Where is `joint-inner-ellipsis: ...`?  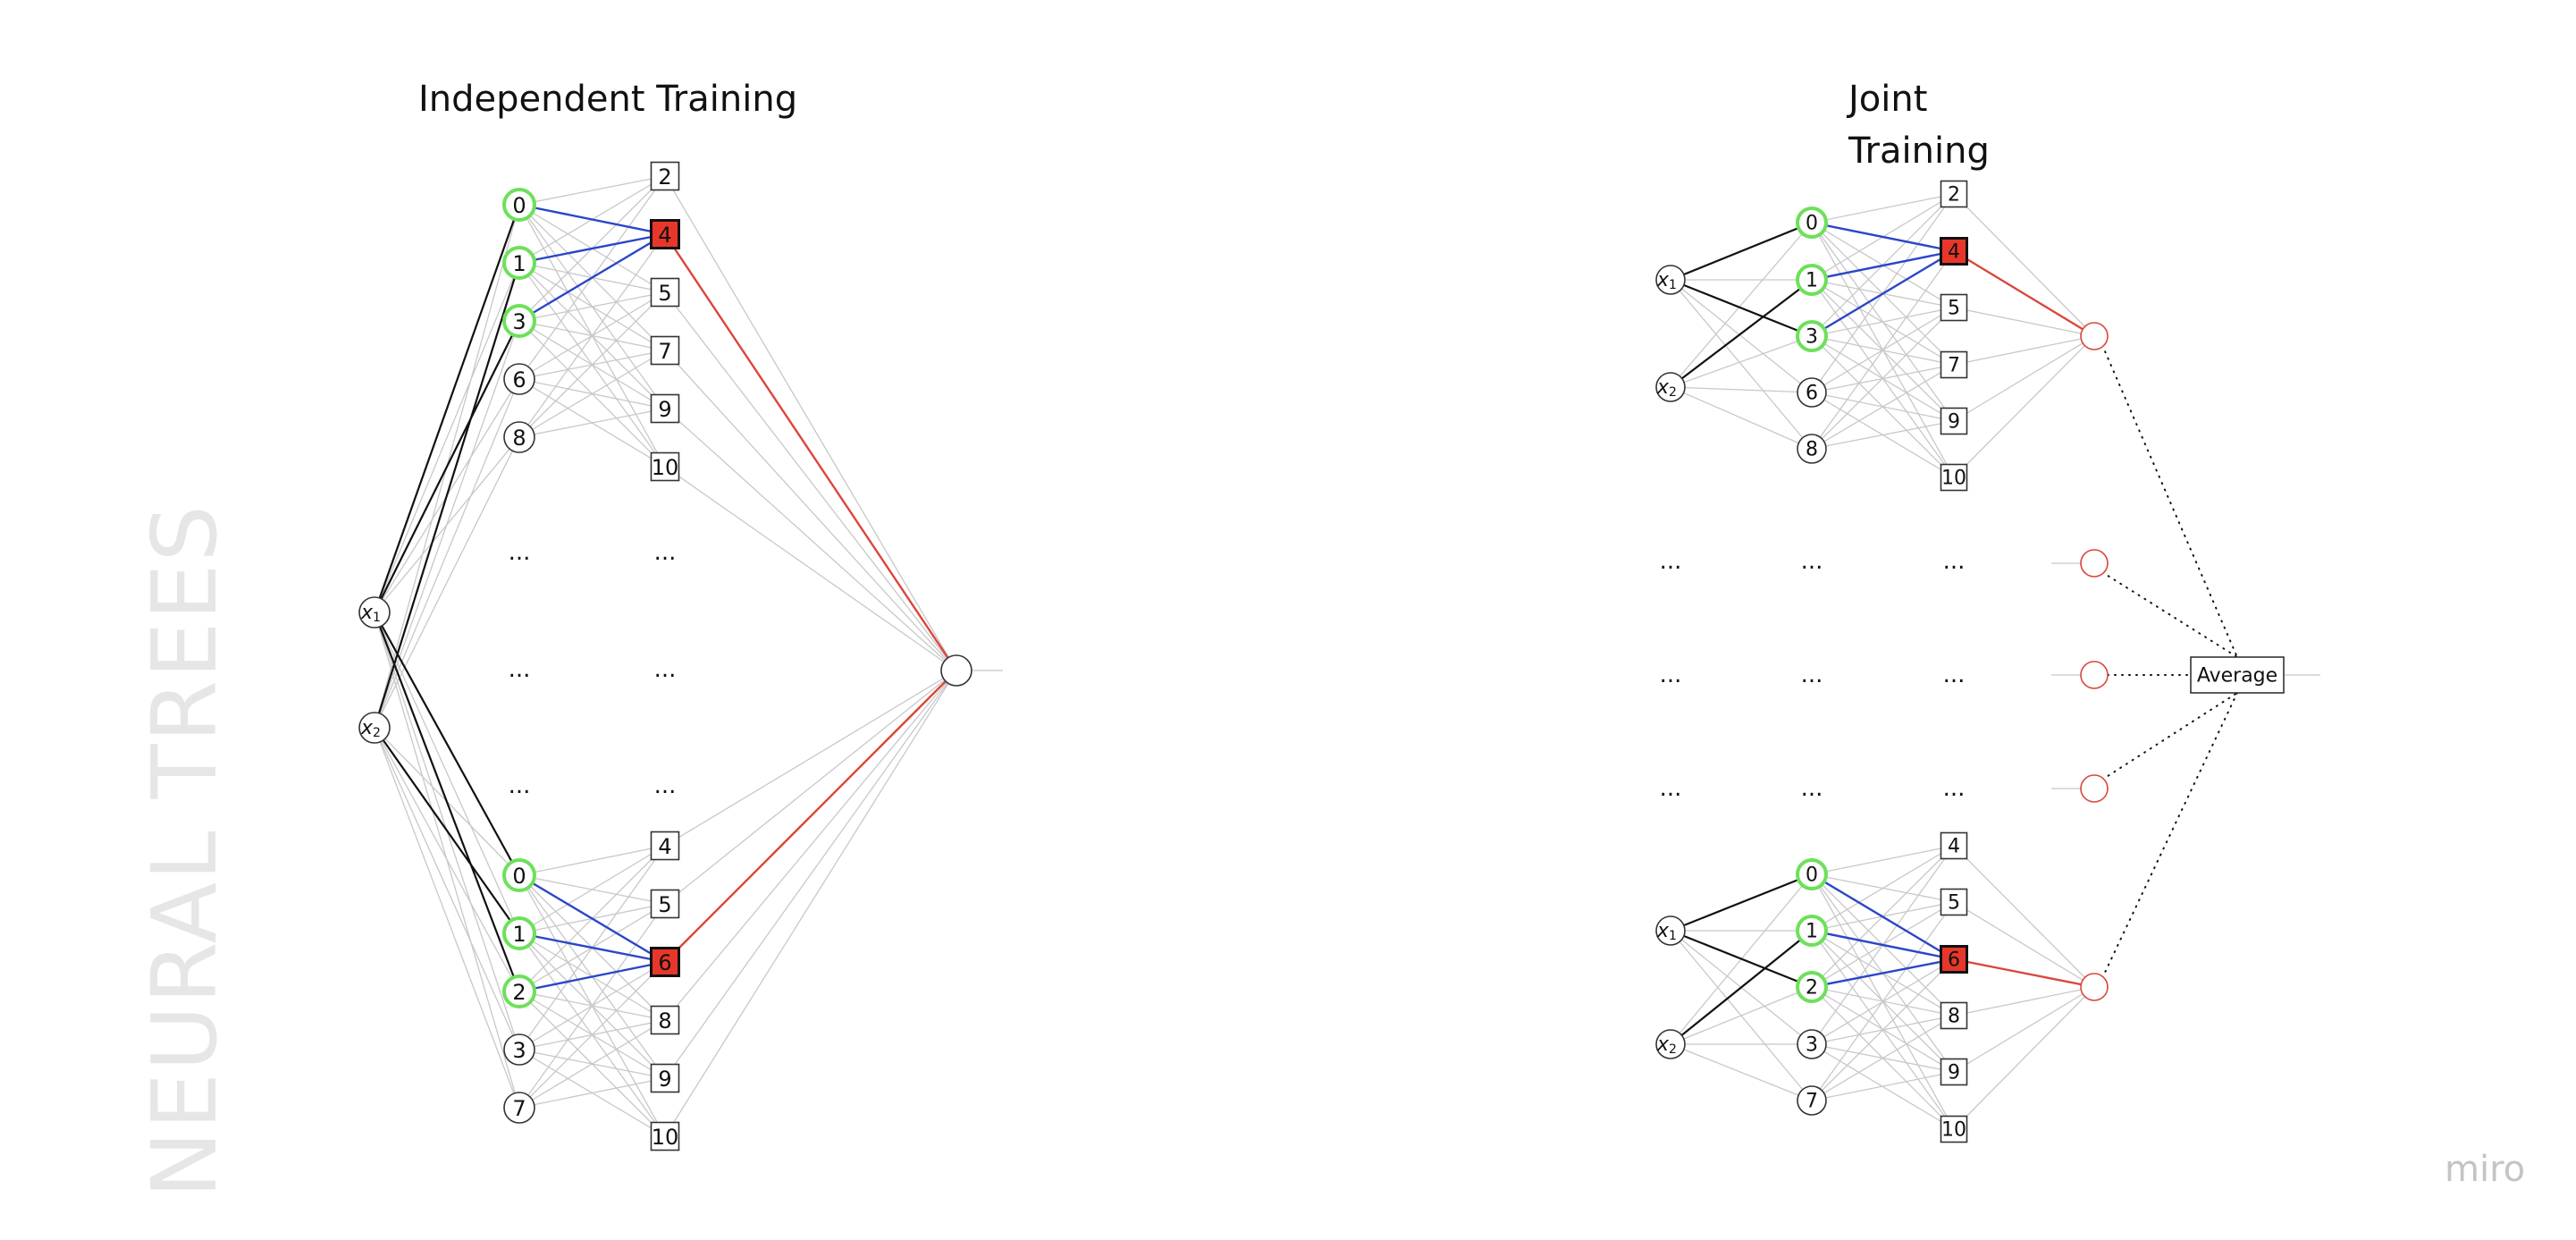
joint-inner-ellipsis: ... is located at coordinates (1812, 561).